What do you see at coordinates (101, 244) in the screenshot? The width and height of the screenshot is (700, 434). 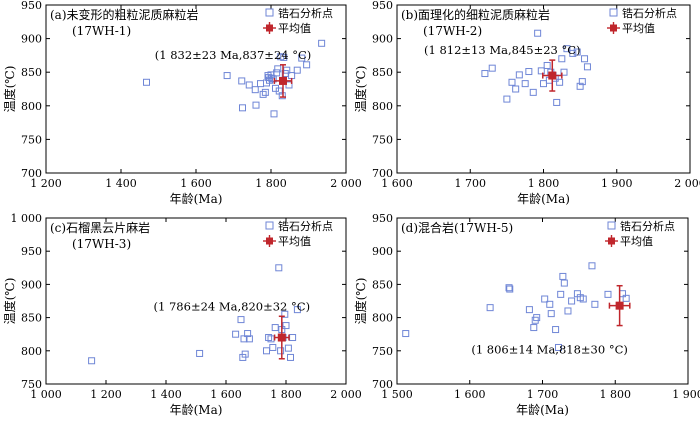 I see `panel-subtitle: (17WH-3)` at bounding box center [101, 244].